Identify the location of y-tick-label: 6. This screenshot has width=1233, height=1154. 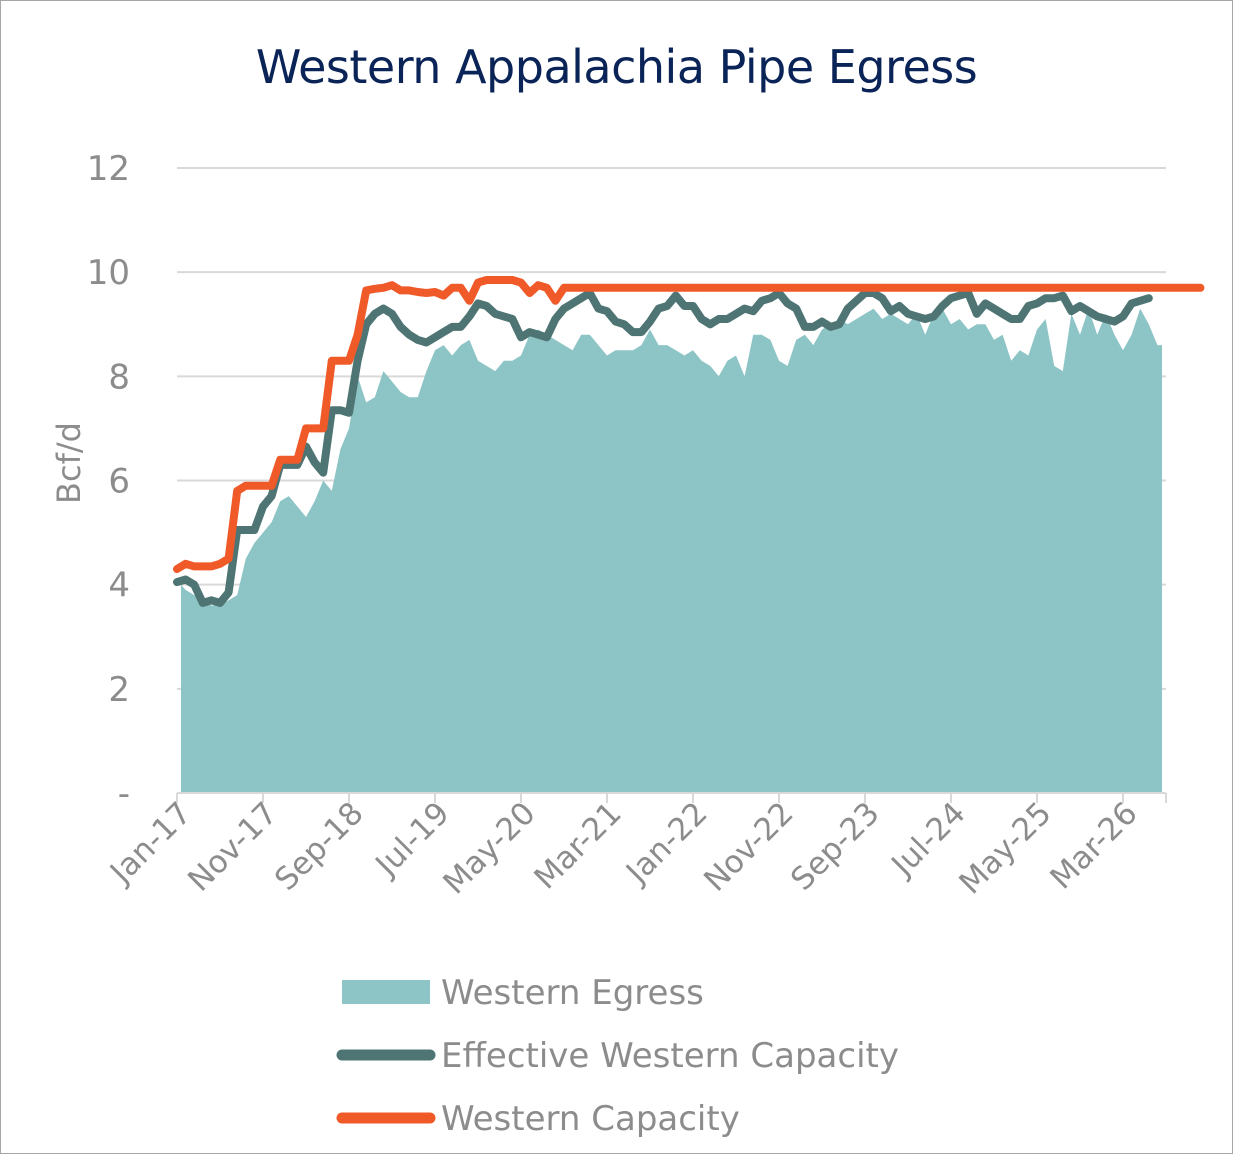
(119, 482).